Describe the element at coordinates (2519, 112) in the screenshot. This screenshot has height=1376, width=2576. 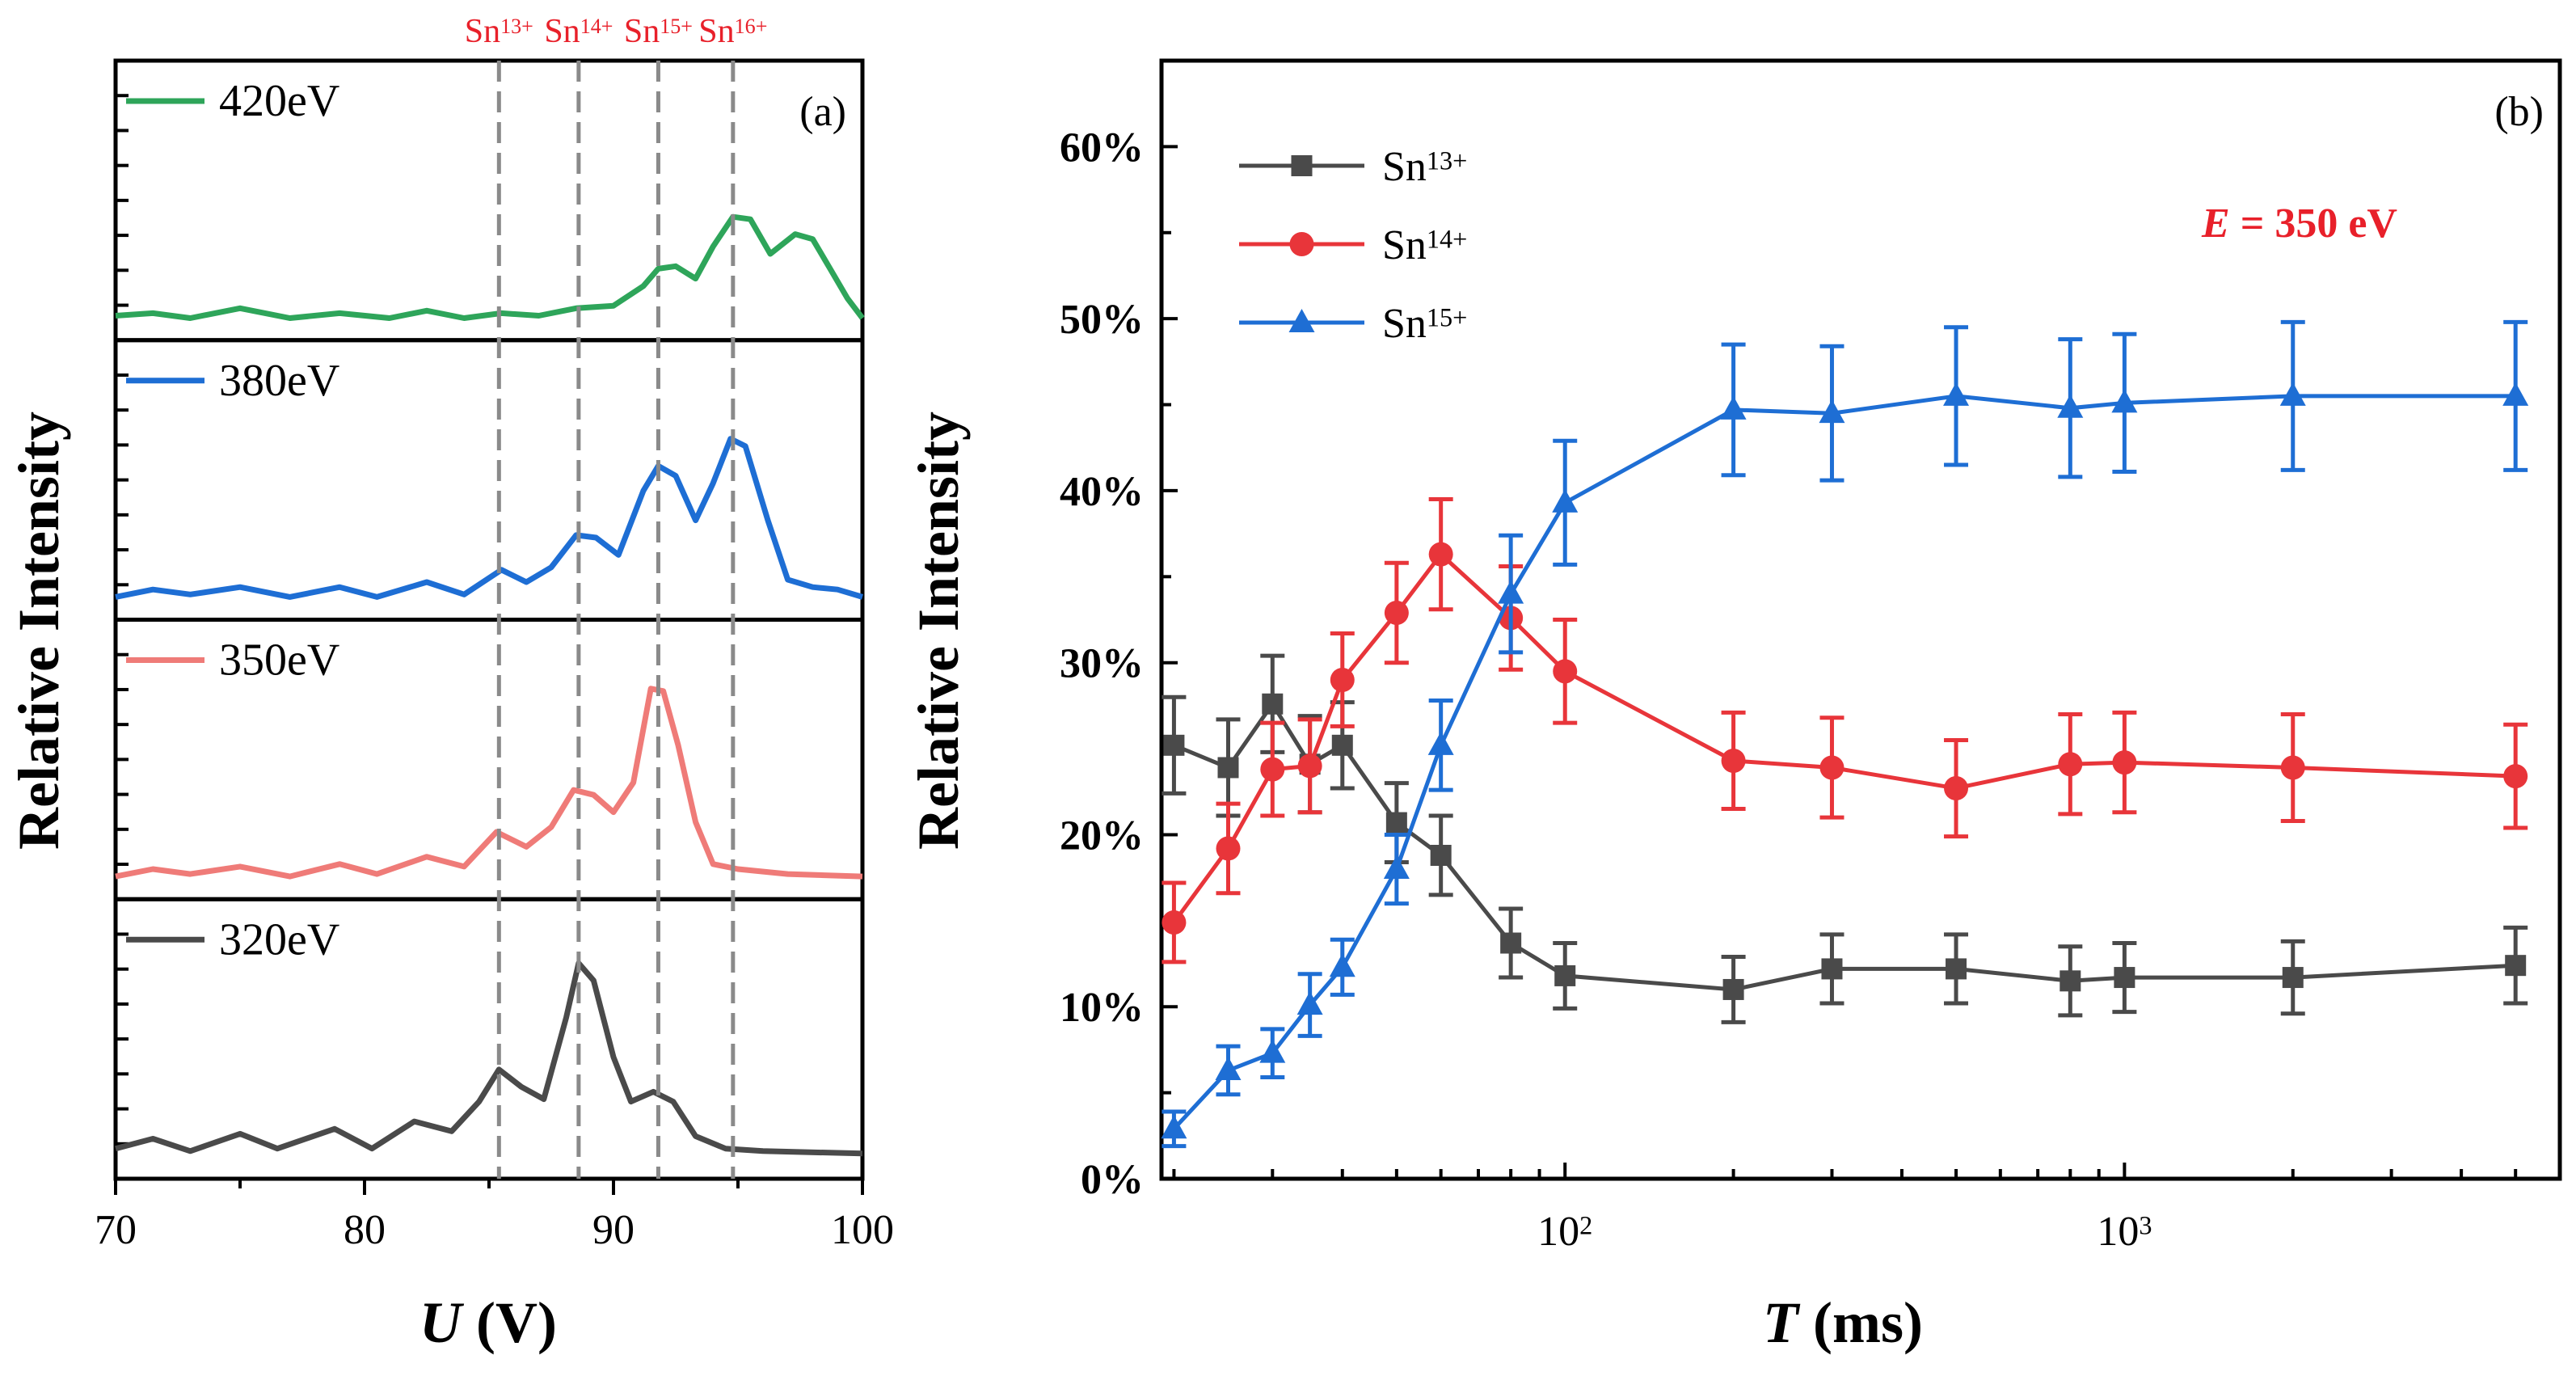
I see `panel-b-tag: (b)` at that location.